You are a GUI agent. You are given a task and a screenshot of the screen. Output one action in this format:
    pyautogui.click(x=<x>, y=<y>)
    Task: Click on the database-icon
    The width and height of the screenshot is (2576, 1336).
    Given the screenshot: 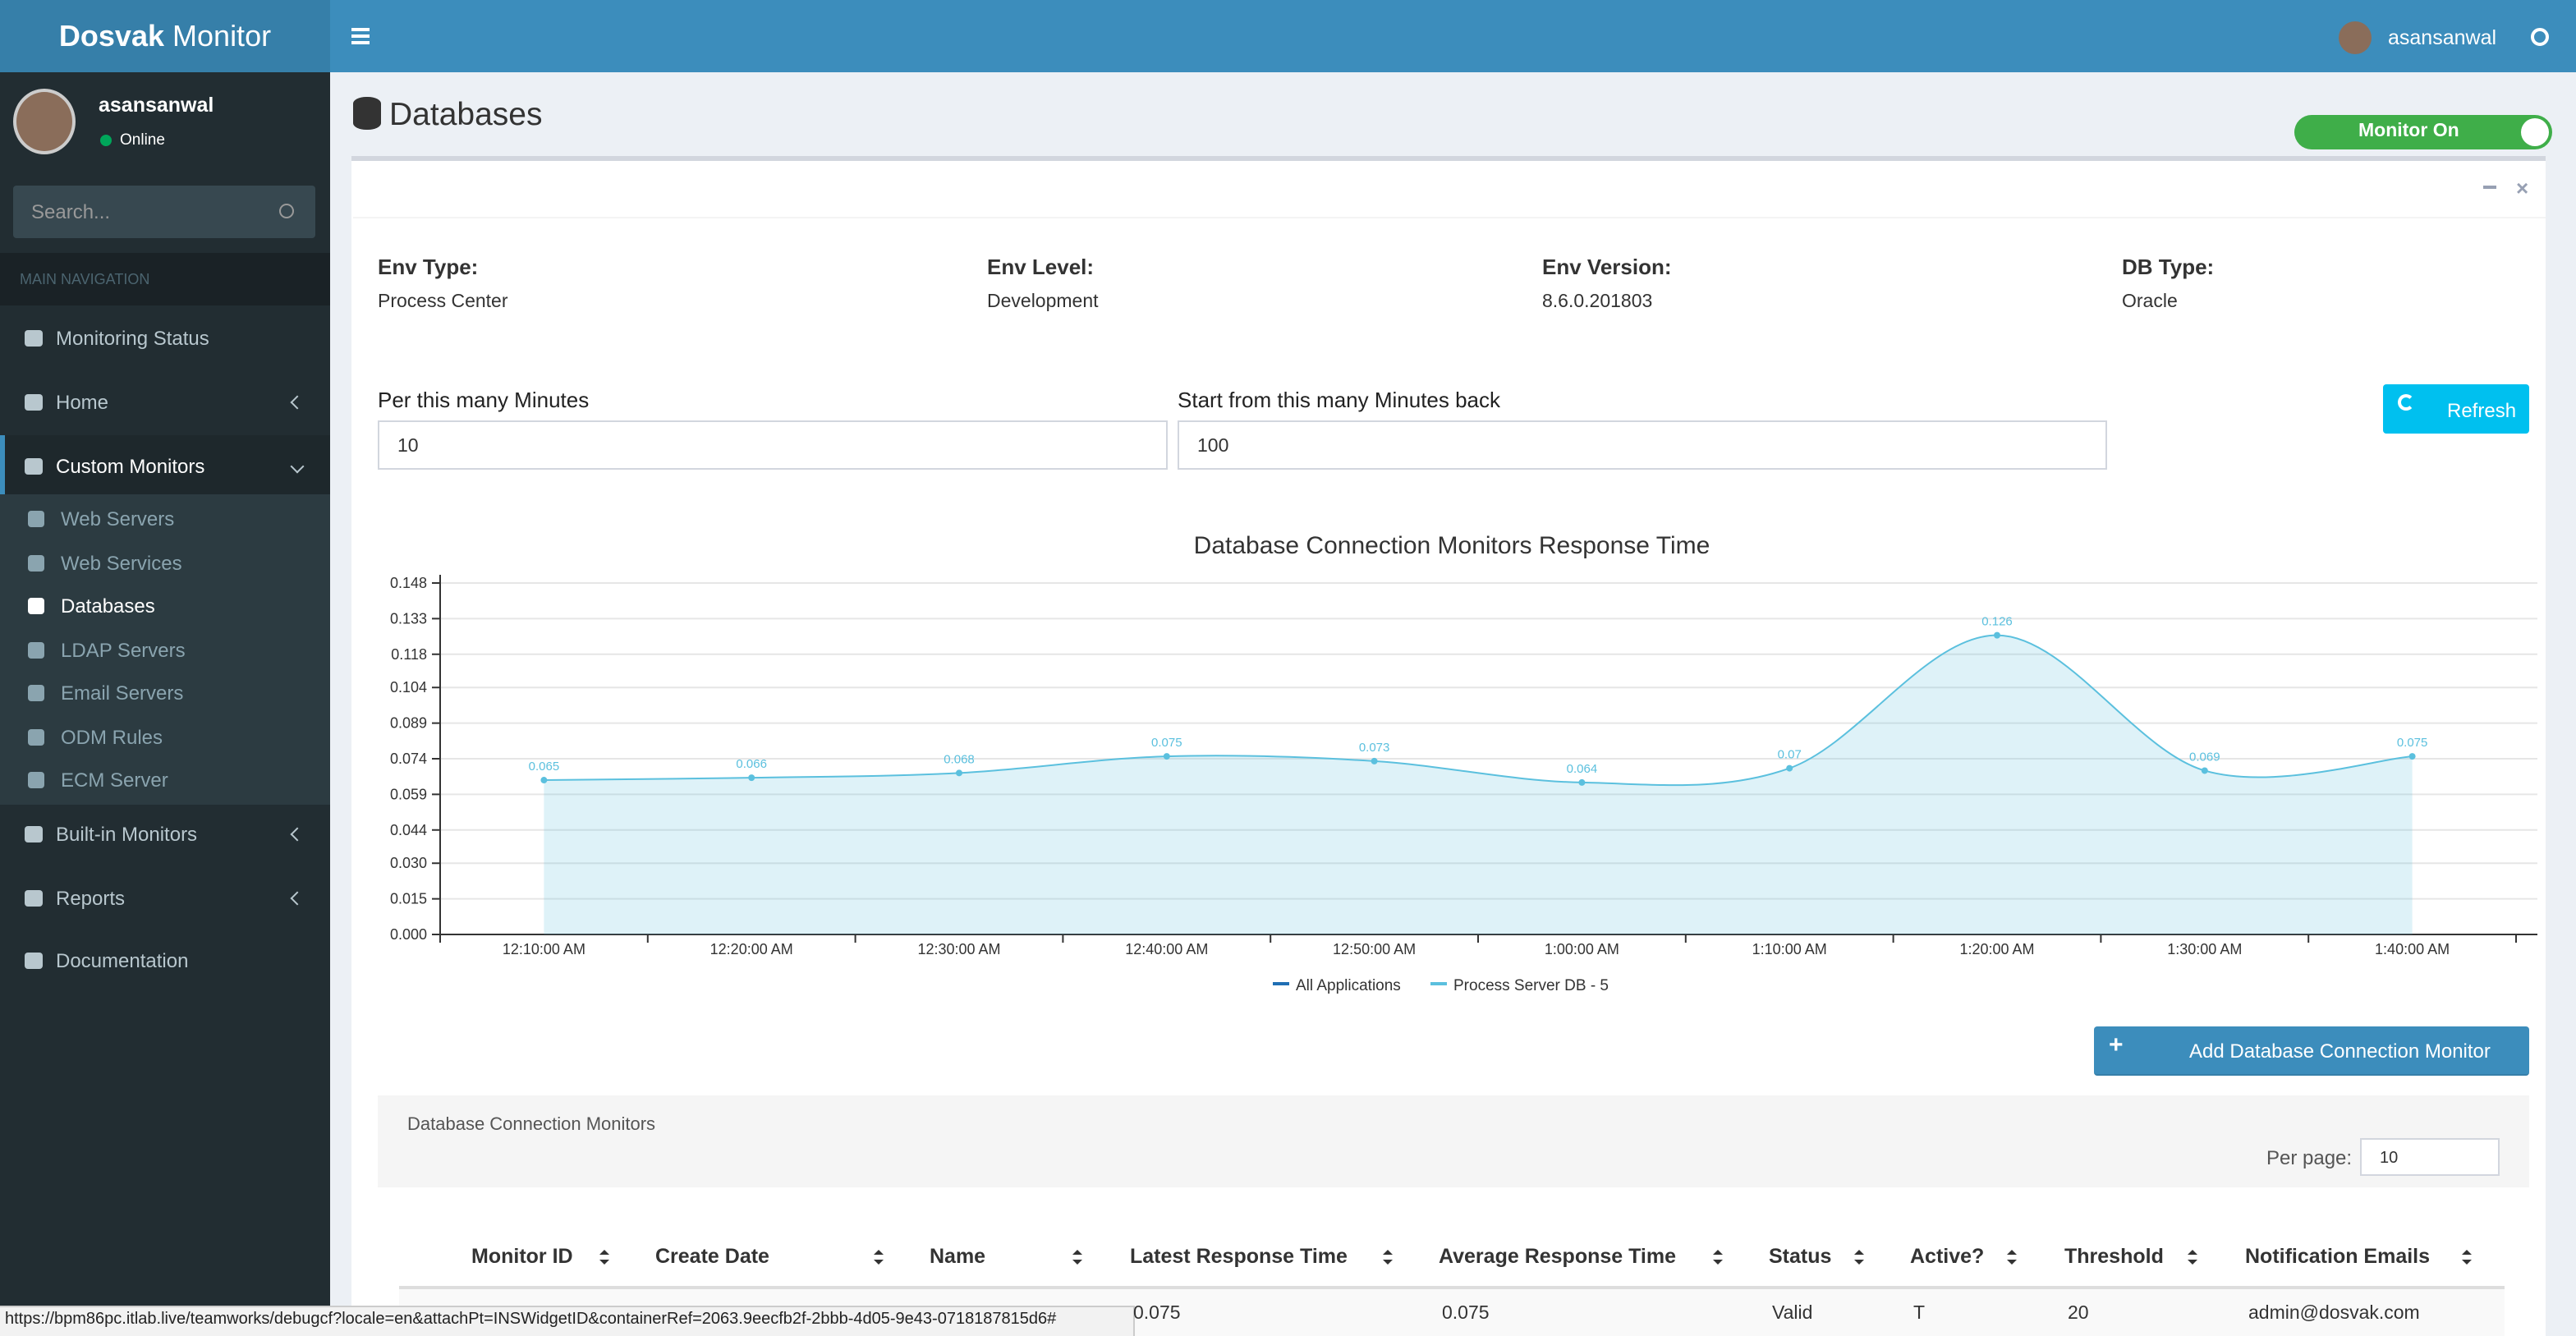 What is the action you would take?
    pyautogui.click(x=367, y=113)
    